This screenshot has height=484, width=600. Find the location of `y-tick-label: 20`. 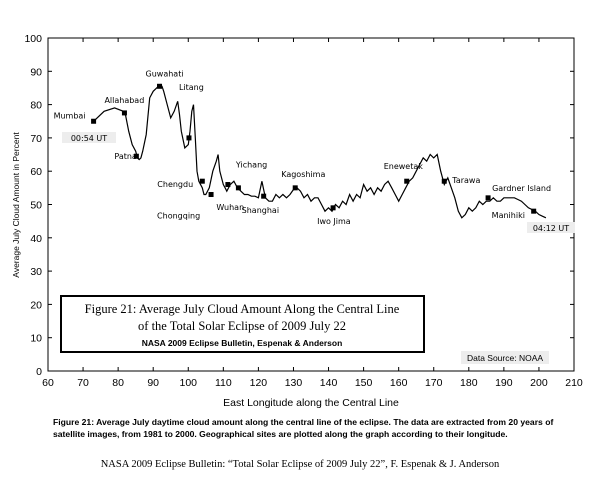

y-tick-label: 20 is located at coordinates (36, 305).